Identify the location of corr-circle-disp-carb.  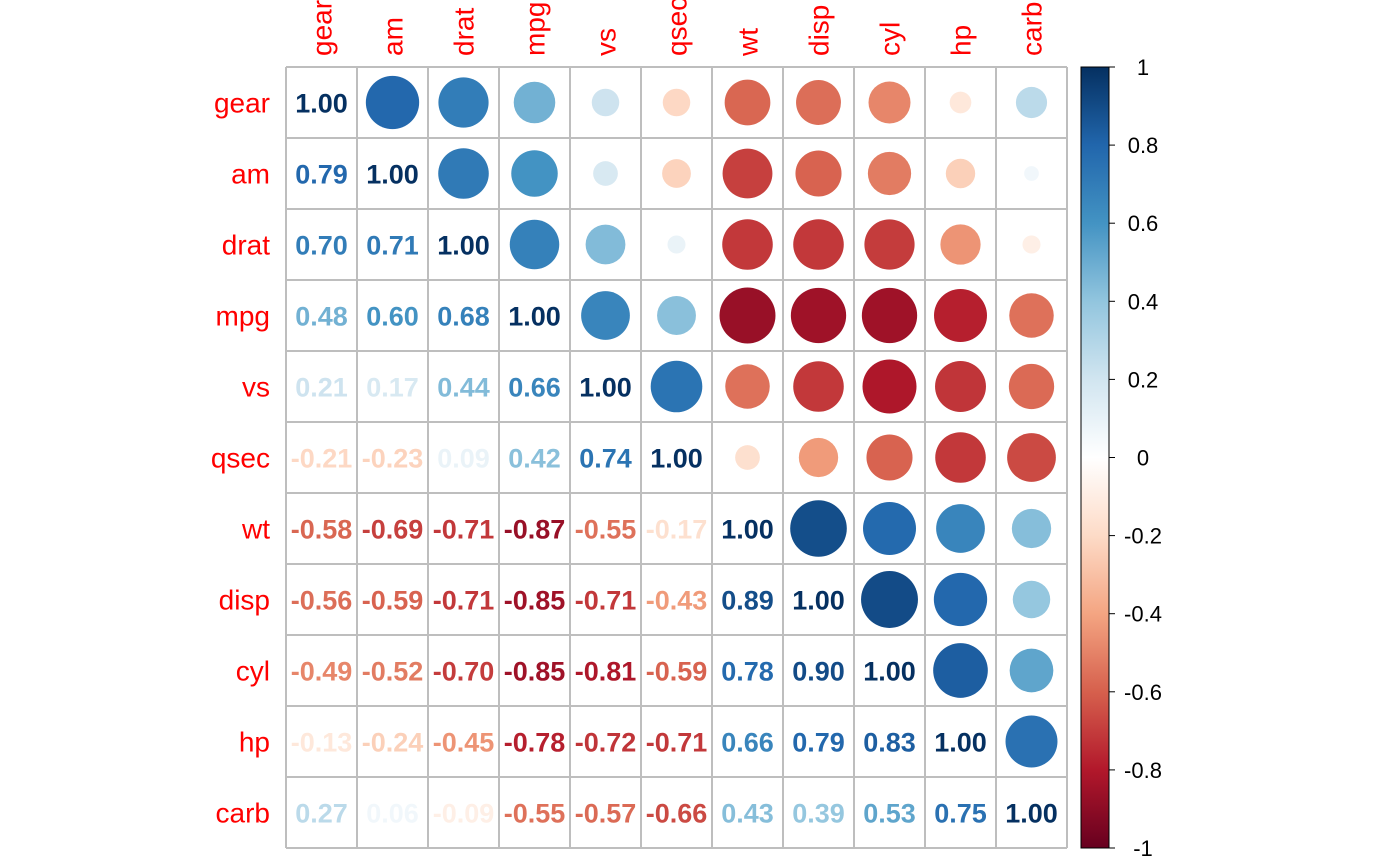
(1031, 599).